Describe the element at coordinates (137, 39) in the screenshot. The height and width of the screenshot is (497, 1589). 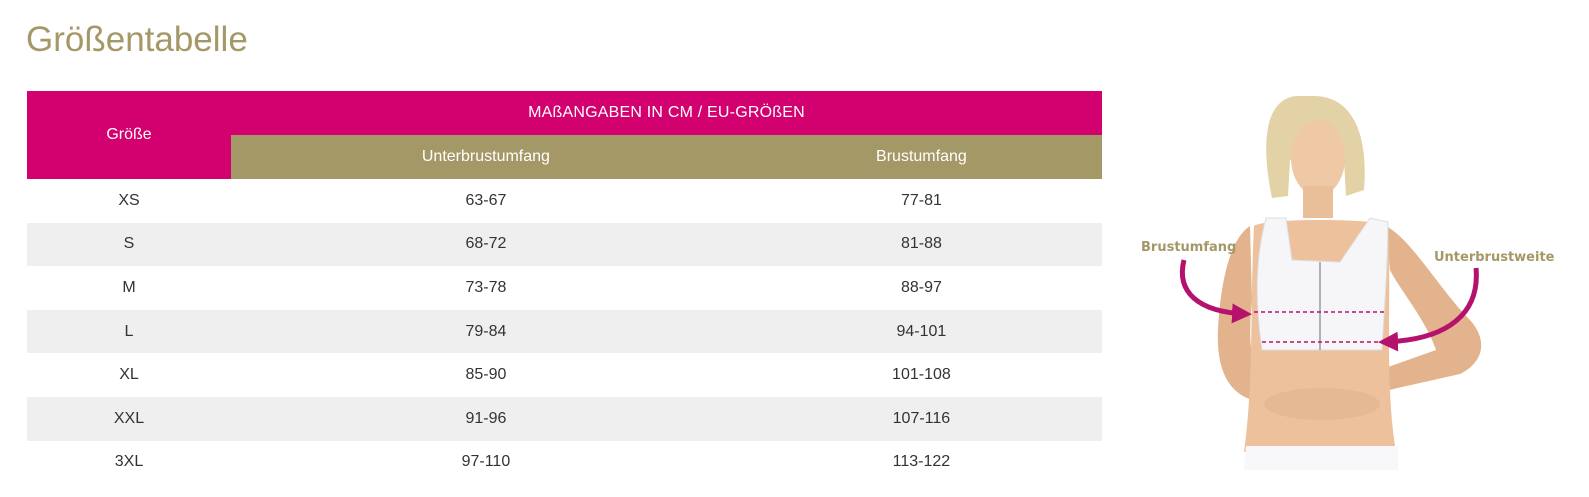
I see `page-title: Größentabelle` at that location.